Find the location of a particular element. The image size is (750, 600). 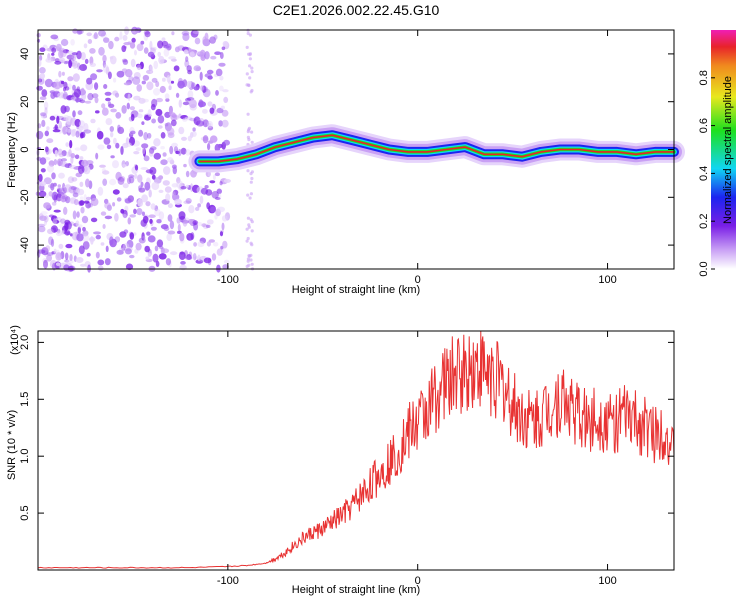

colorbar-tick-label: 0.2 is located at coordinates (704, 221).